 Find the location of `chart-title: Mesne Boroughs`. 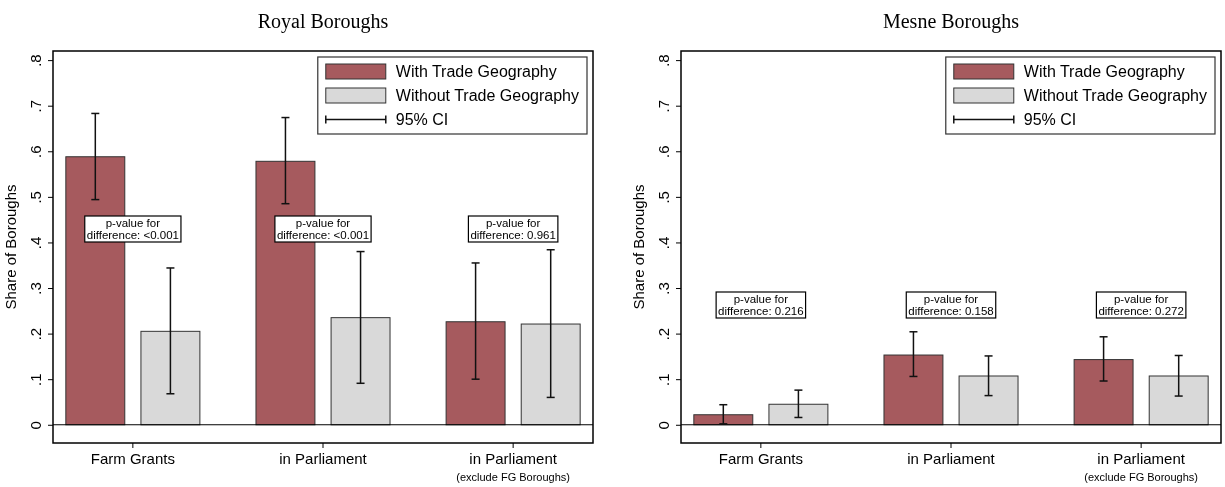

chart-title: Mesne Boroughs is located at coordinates (951, 21).